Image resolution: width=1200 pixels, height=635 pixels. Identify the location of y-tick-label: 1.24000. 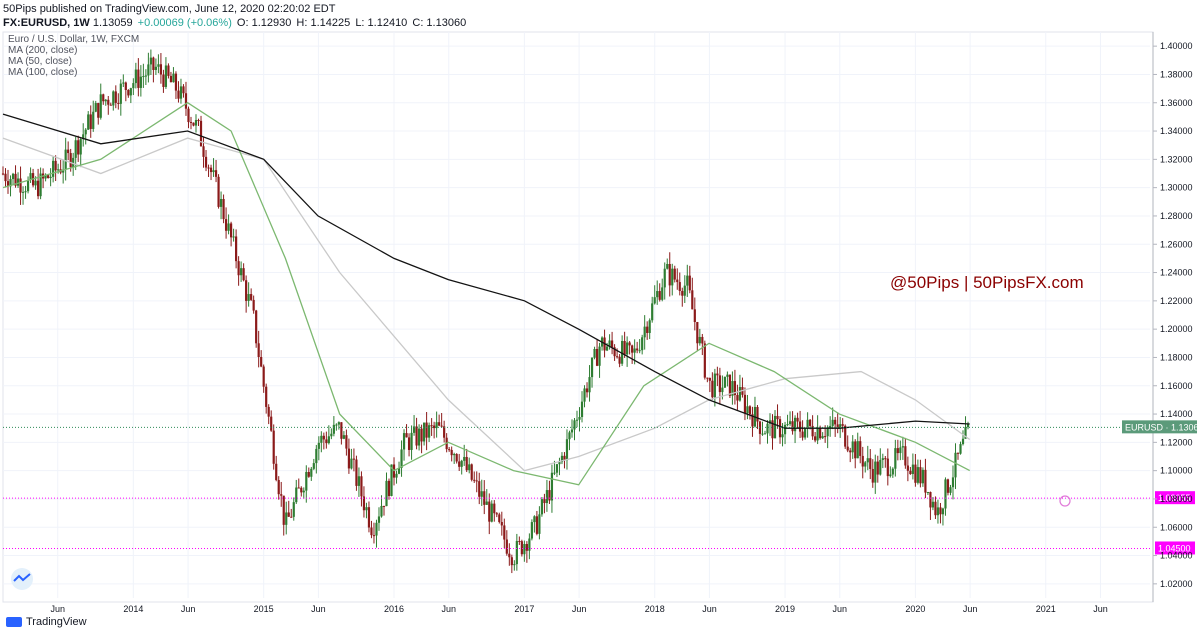
(1176, 273).